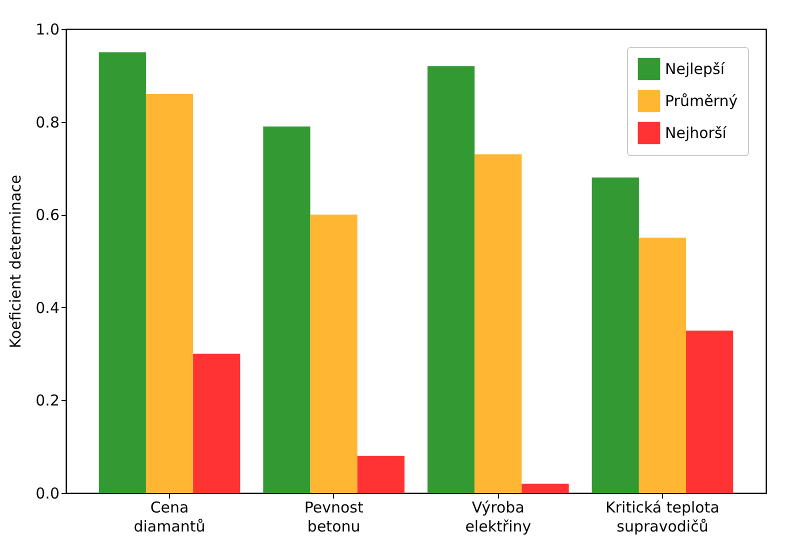 The image size is (794, 547). Describe the element at coordinates (696, 133) in the screenshot. I see `legend-label: Nejhorší` at that location.